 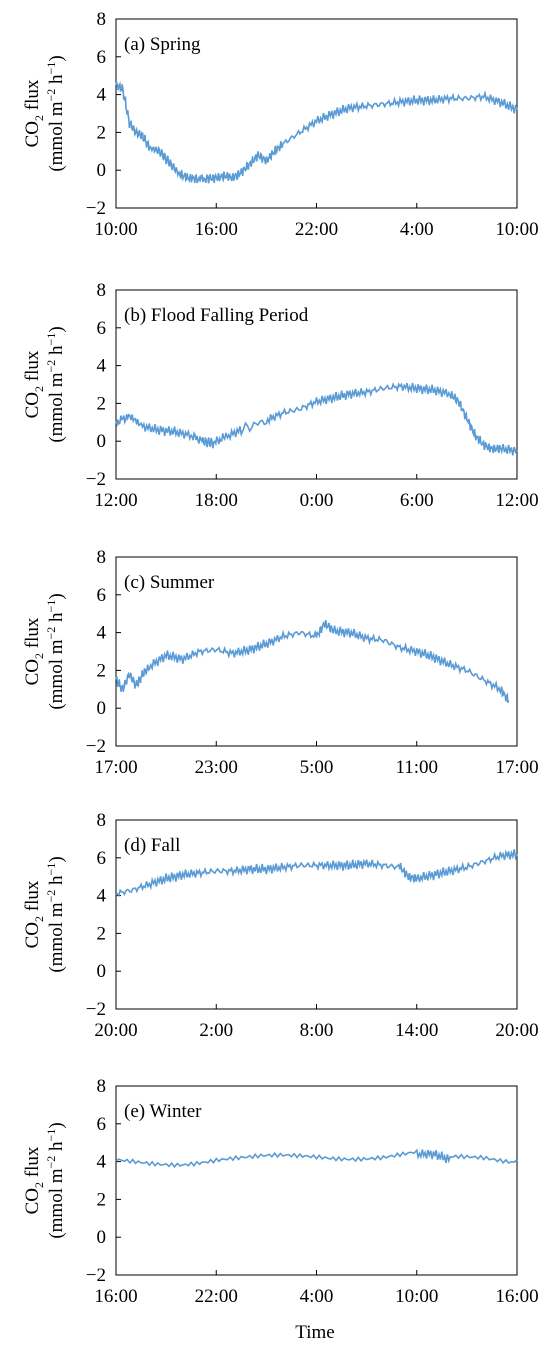 What do you see at coordinates (152, 845) in the screenshot?
I see `panel-label: (d) Fall` at bounding box center [152, 845].